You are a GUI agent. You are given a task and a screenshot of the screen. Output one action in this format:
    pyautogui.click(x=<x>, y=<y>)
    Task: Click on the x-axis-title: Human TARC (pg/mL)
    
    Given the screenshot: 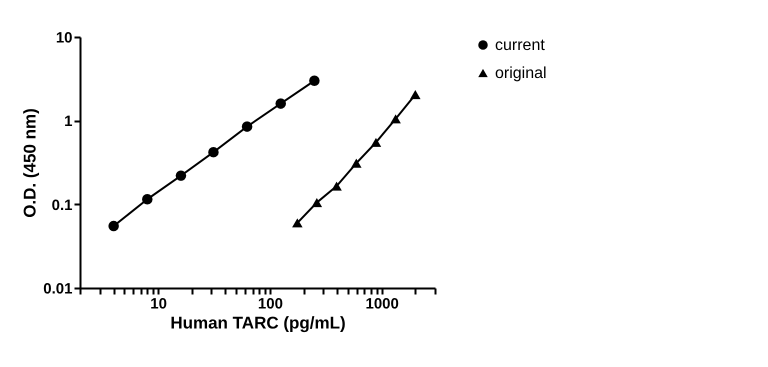 What is the action you would take?
    pyautogui.click(x=258, y=323)
    